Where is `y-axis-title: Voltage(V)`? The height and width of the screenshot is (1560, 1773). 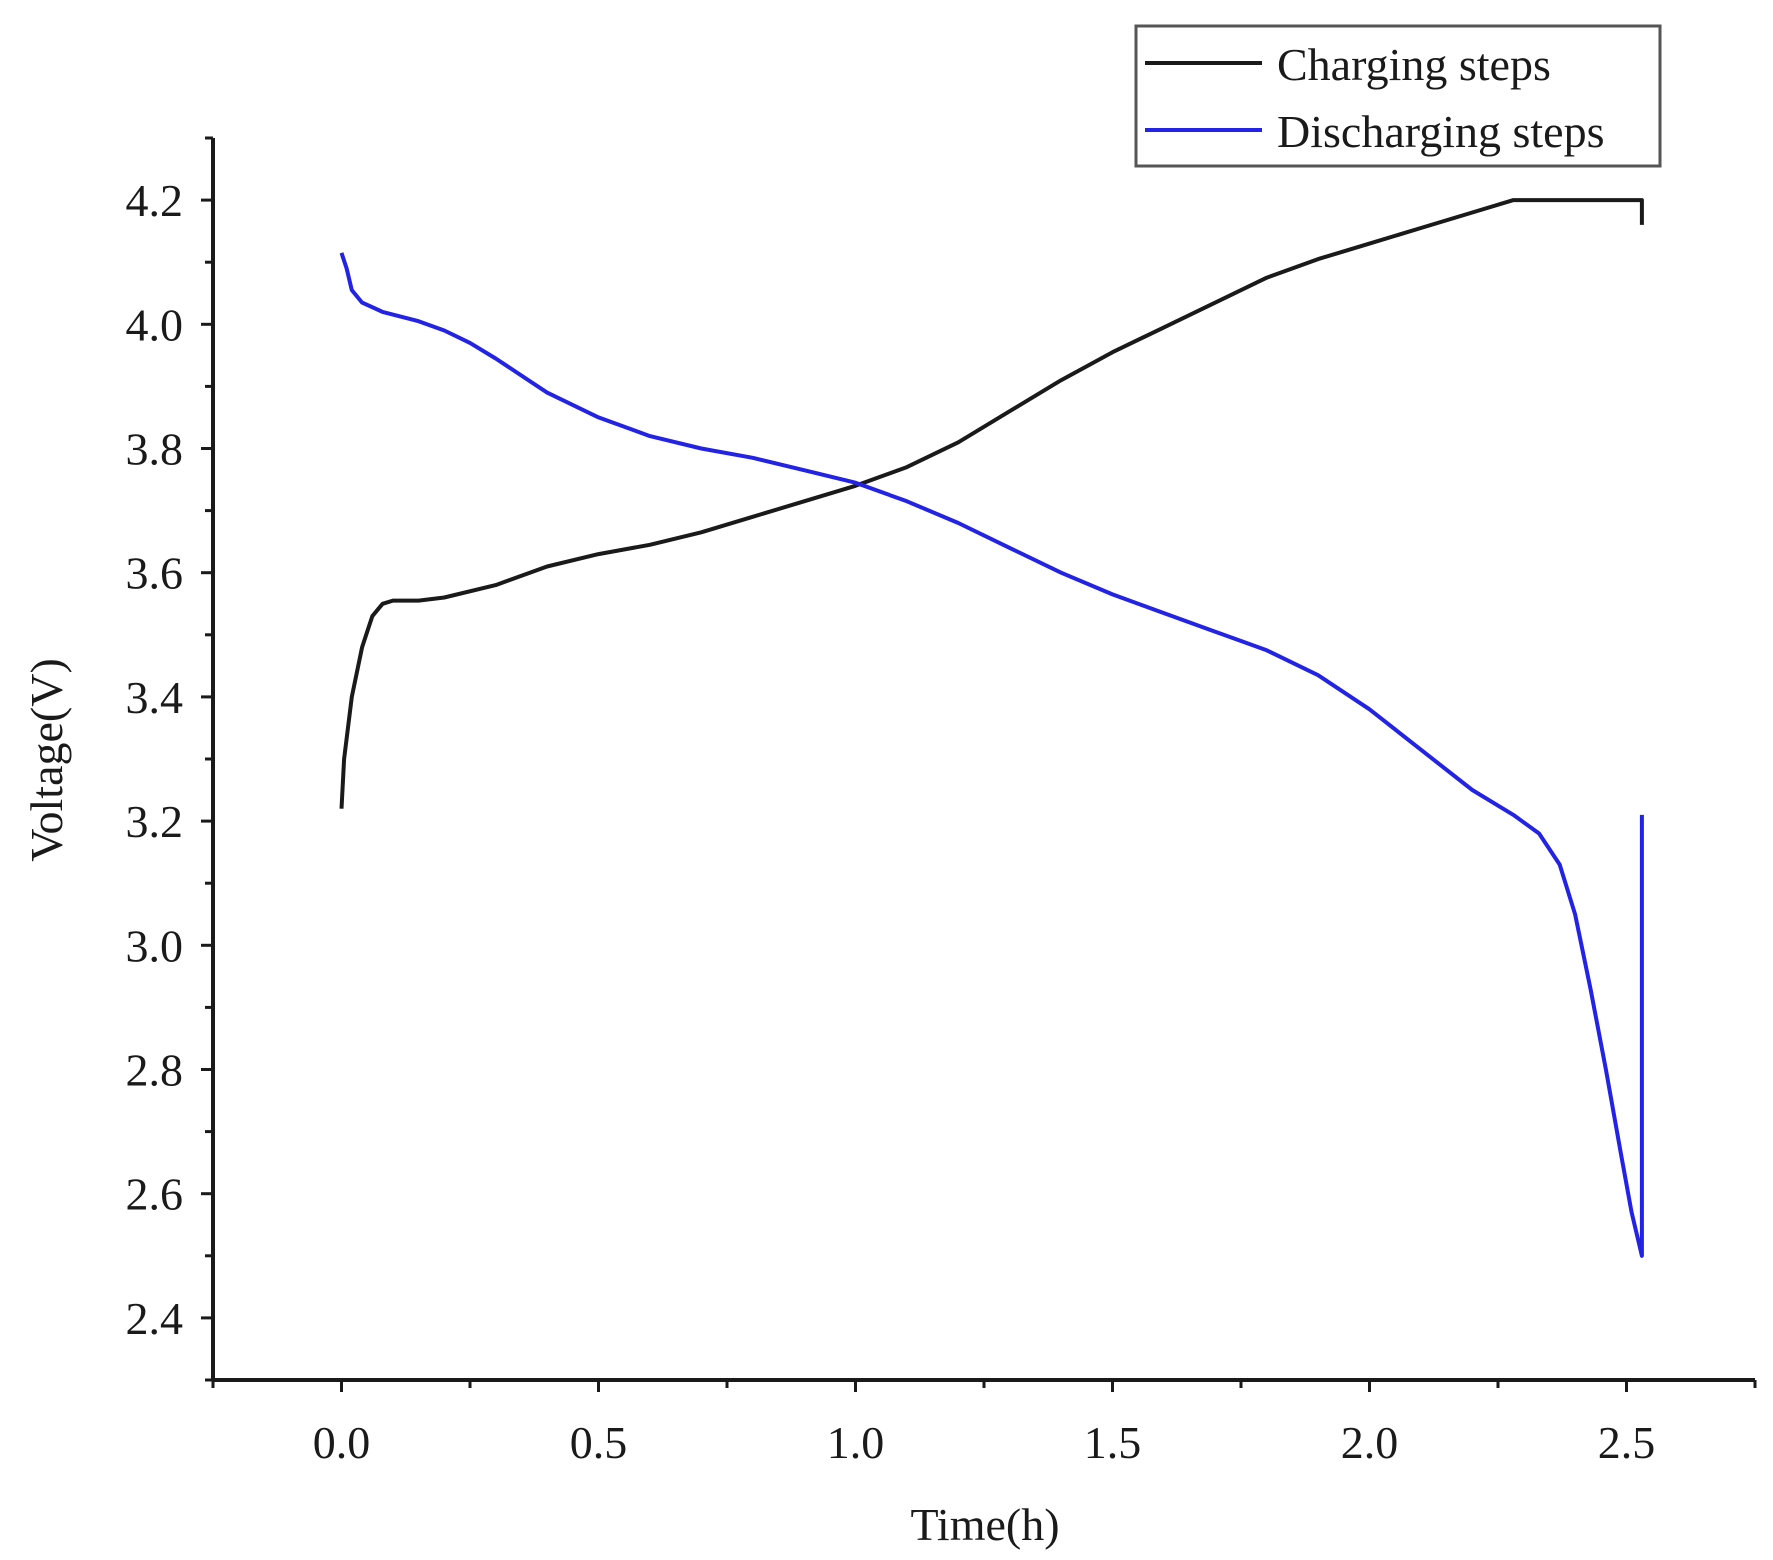
y-axis-title: Voltage(V) is located at coordinates (46, 760).